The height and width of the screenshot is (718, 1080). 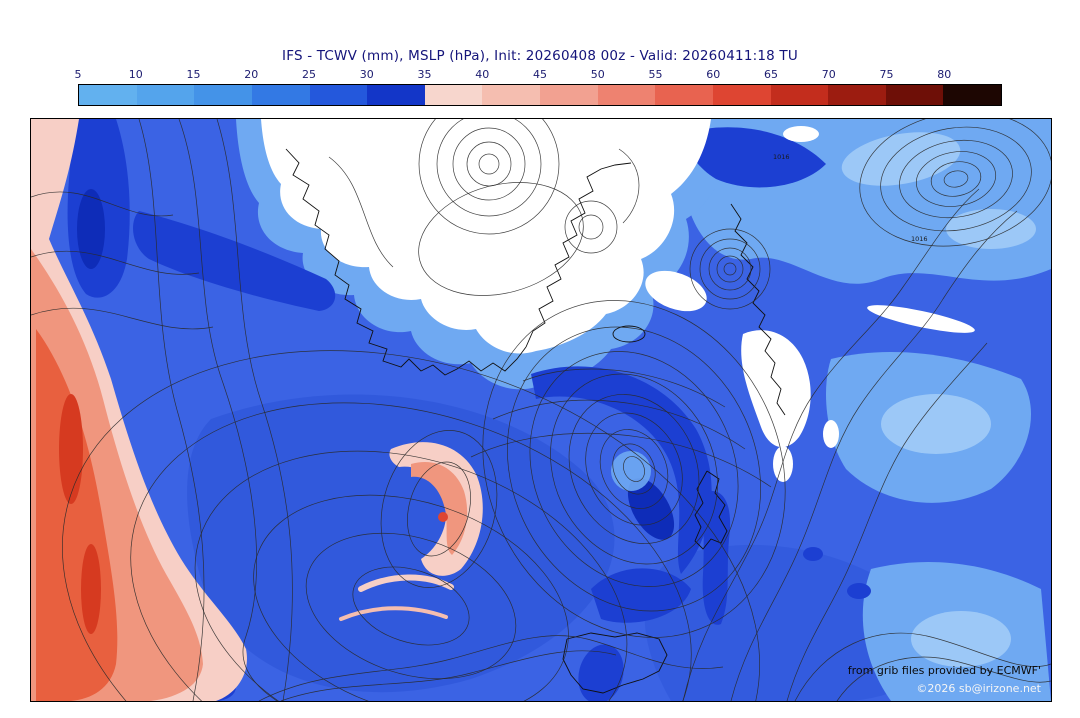 I want to click on colorbar-tick-label: 45, so click(x=540, y=74).